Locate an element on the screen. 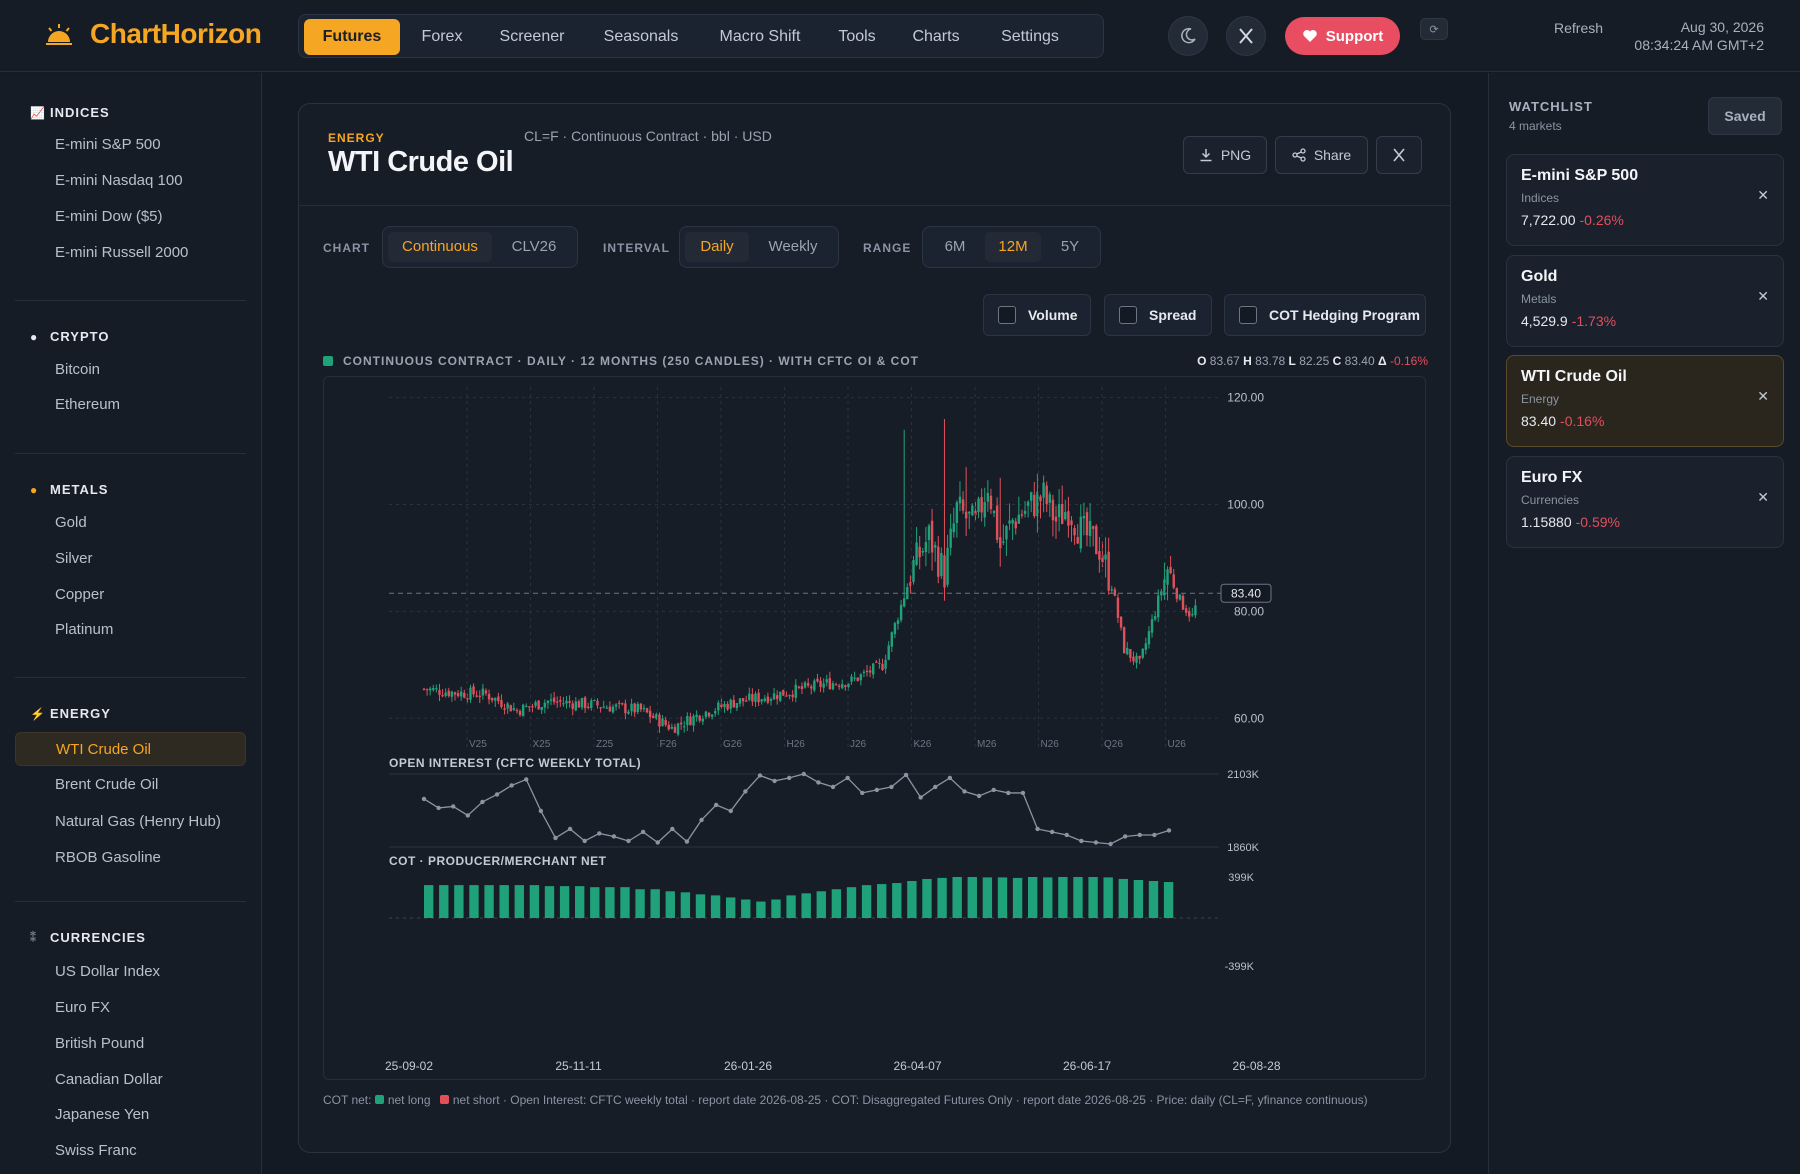 This screenshot has width=1800, height=1174. chart-option-clv26: CLV26 is located at coordinates (534, 246).